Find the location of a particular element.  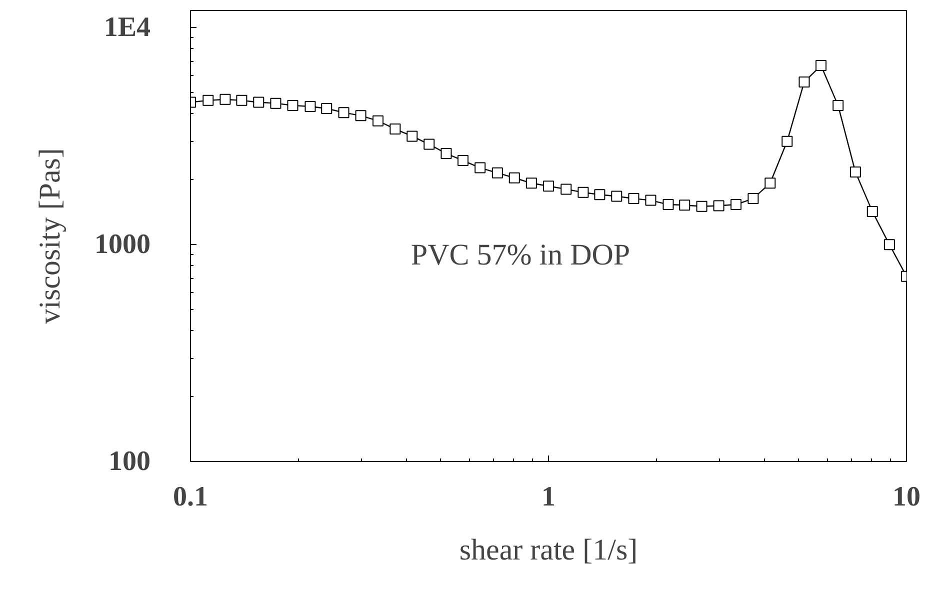

annotation: PVC 57% in DOP is located at coordinates (520, 255).